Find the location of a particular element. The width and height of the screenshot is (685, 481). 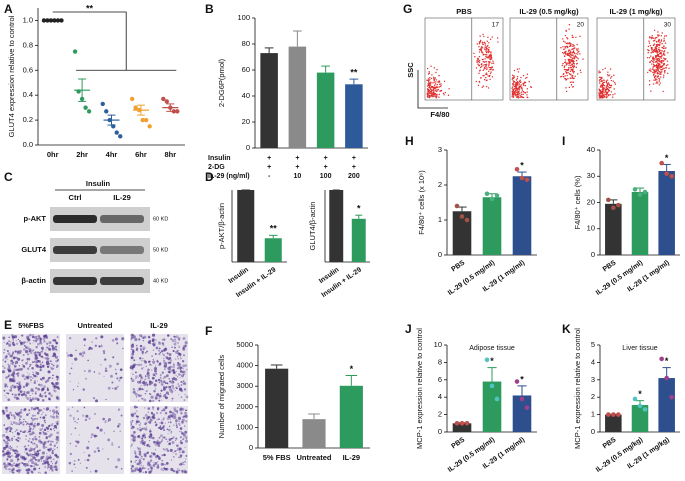

significance: * is located at coordinates (352, 369).